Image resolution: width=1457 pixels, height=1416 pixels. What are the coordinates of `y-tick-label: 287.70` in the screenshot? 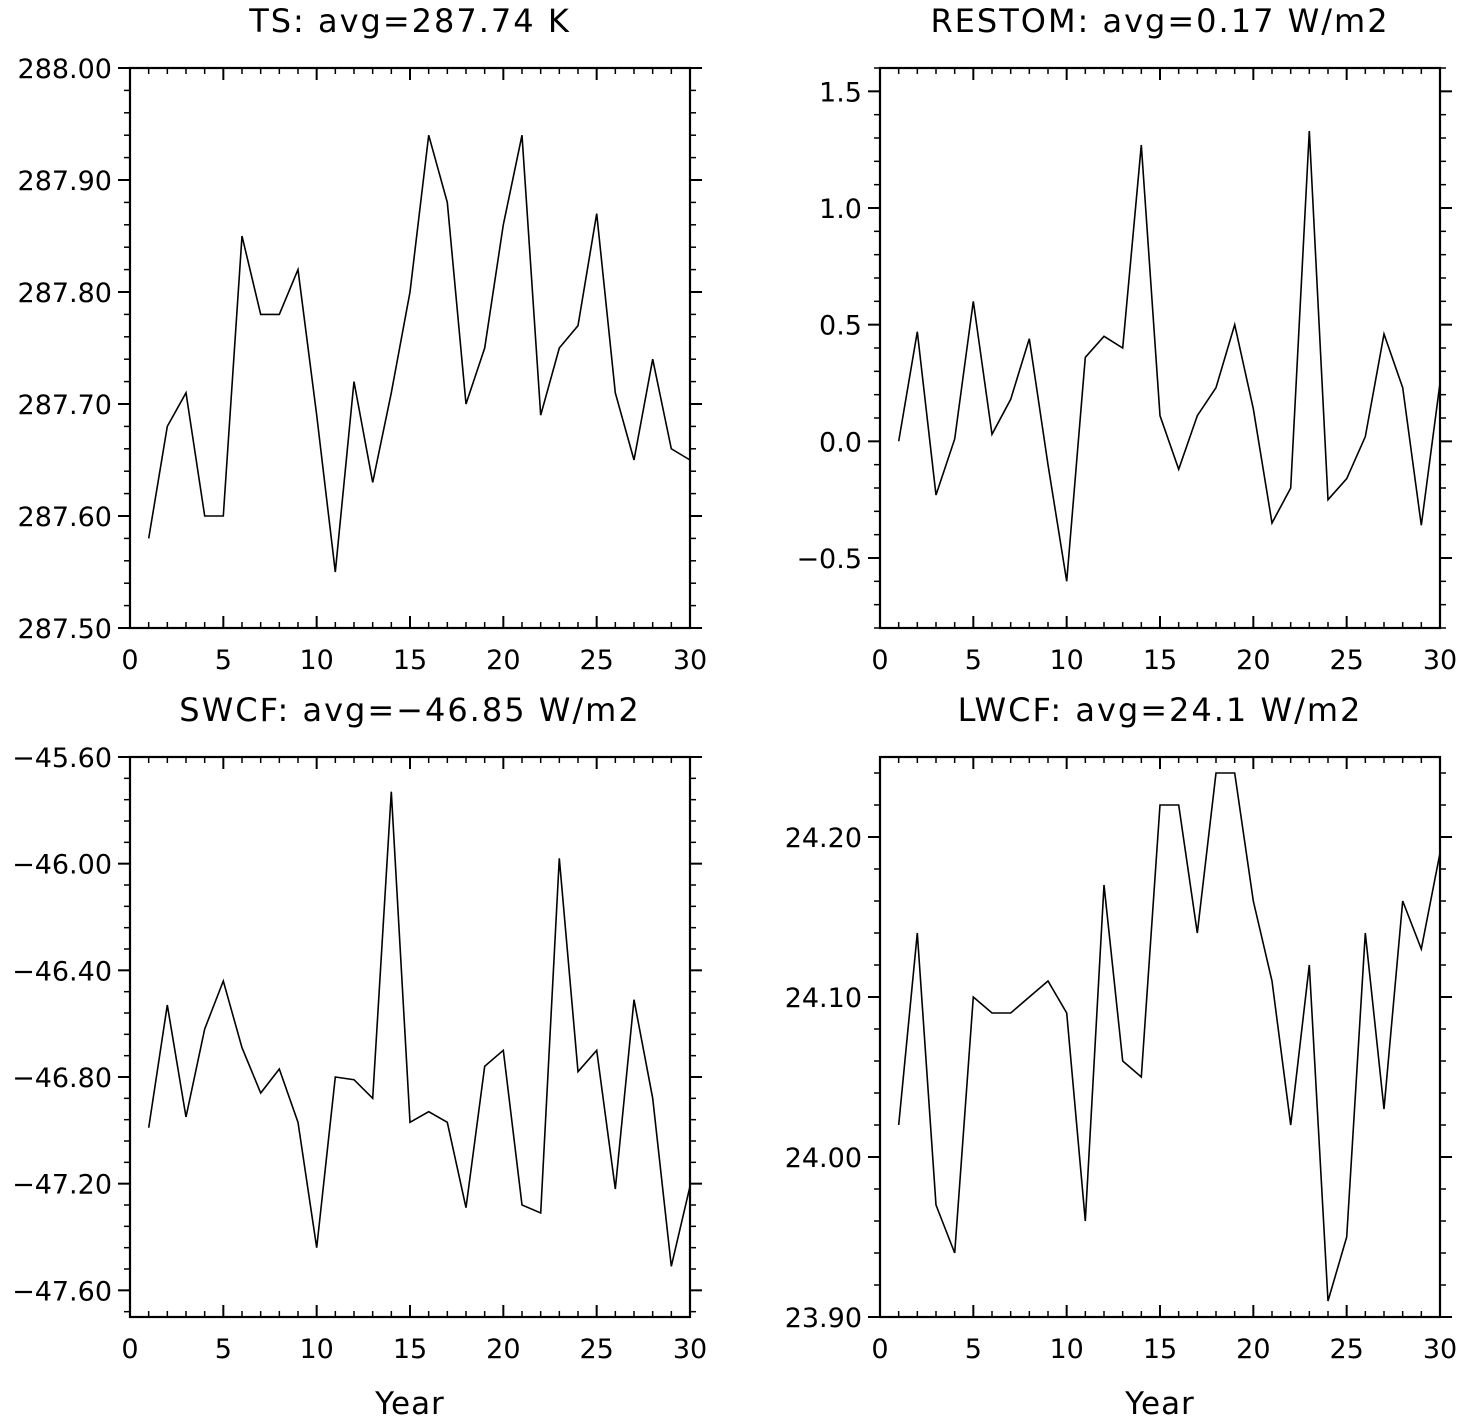 It's located at (65, 405).